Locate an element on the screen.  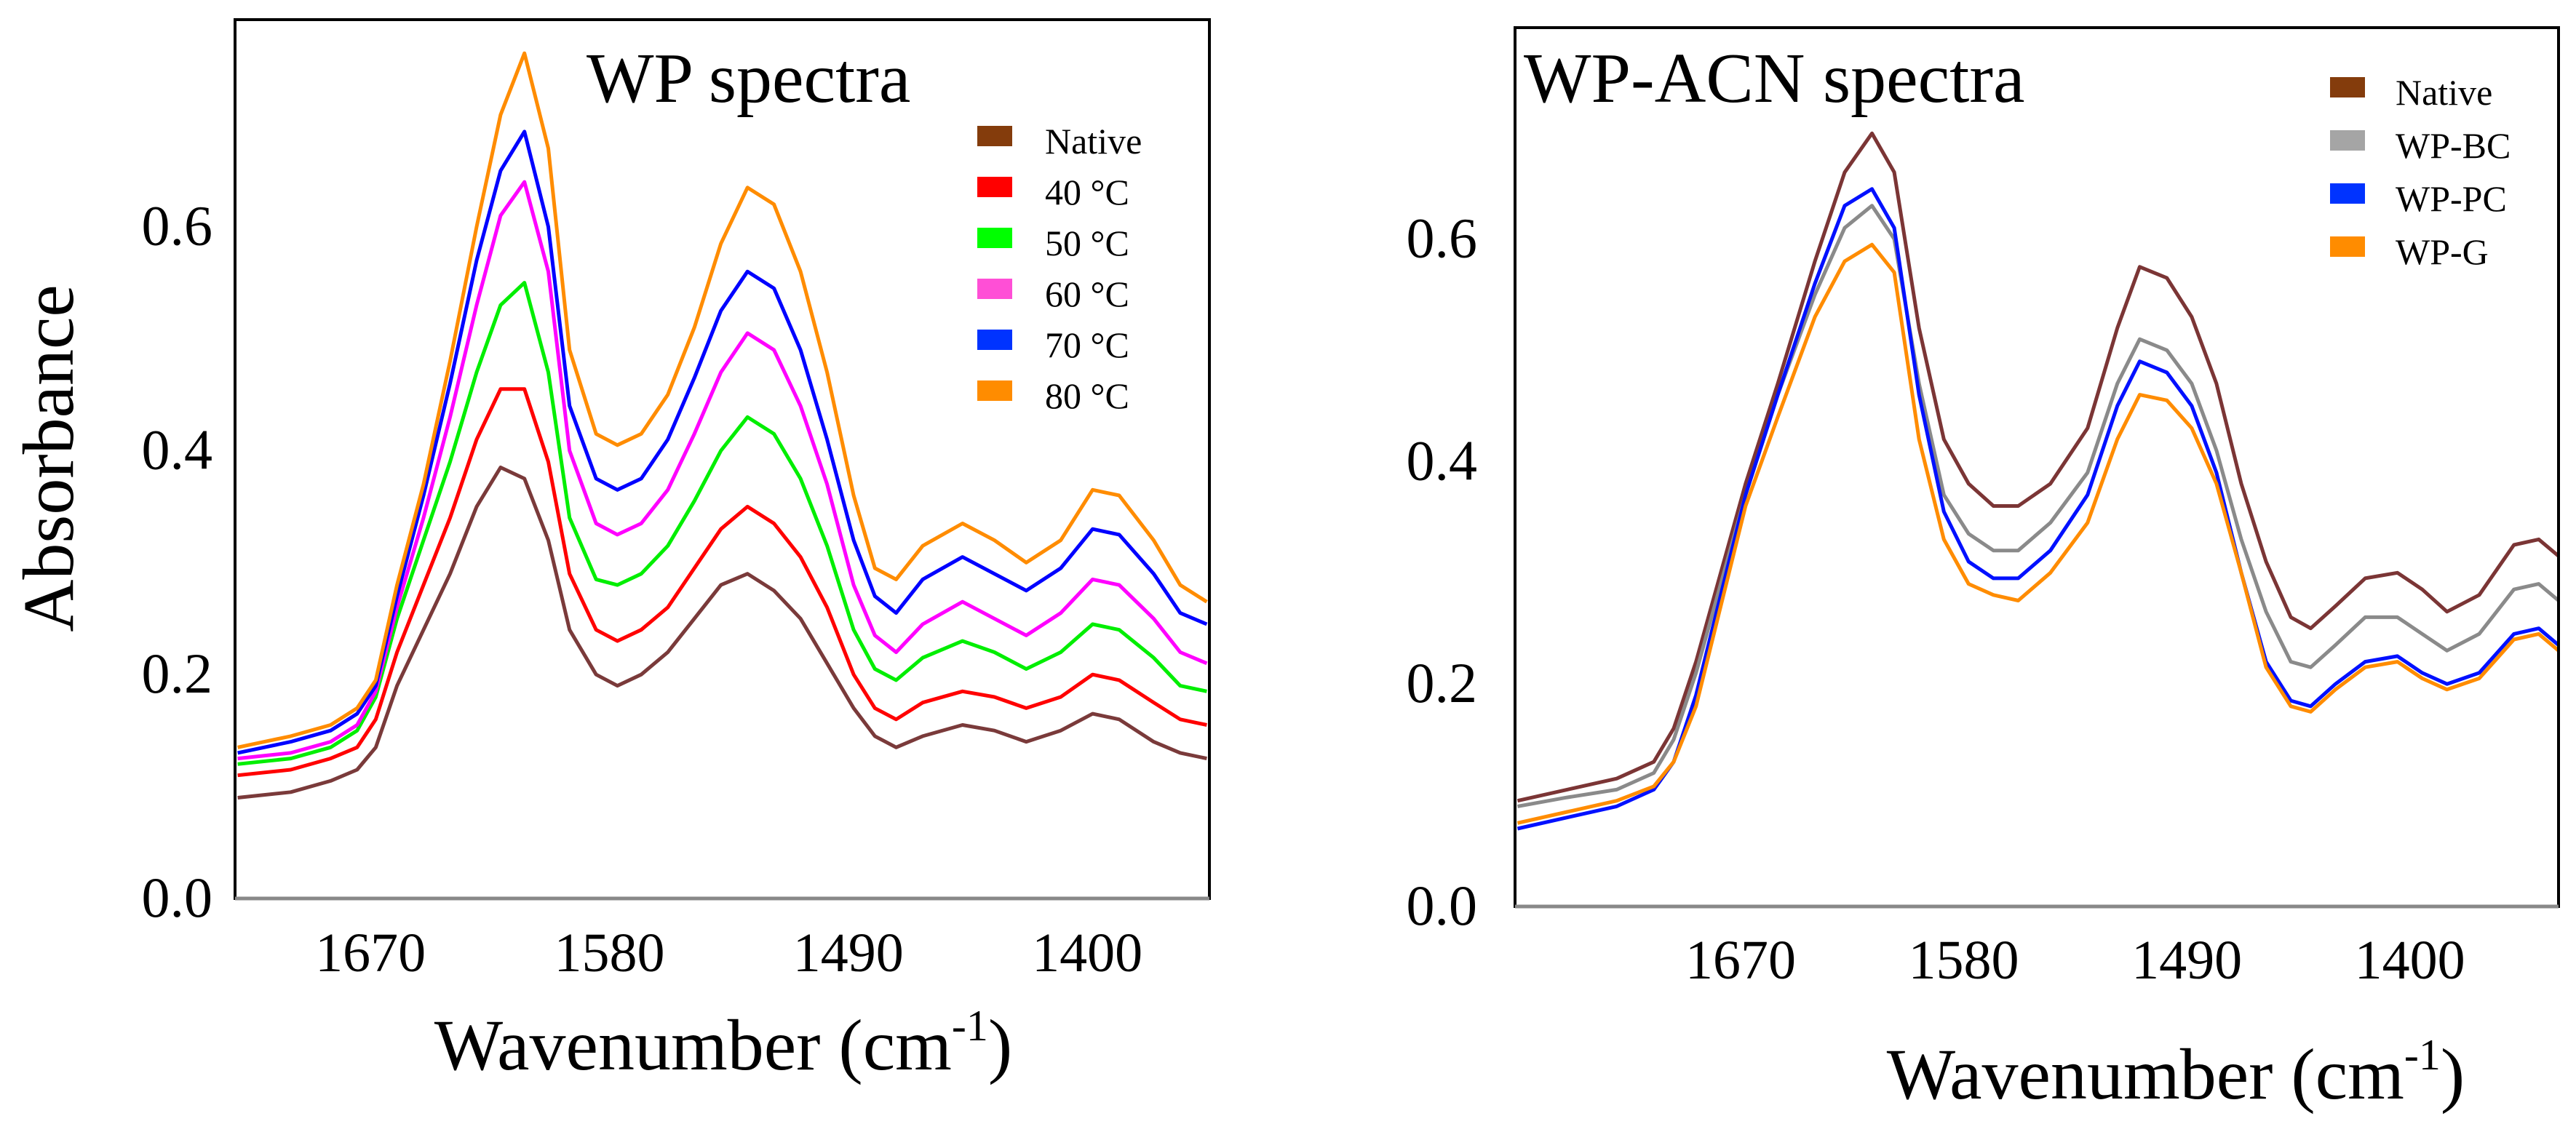
legend-item: 40 °C is located at coordinates (1053, 192).